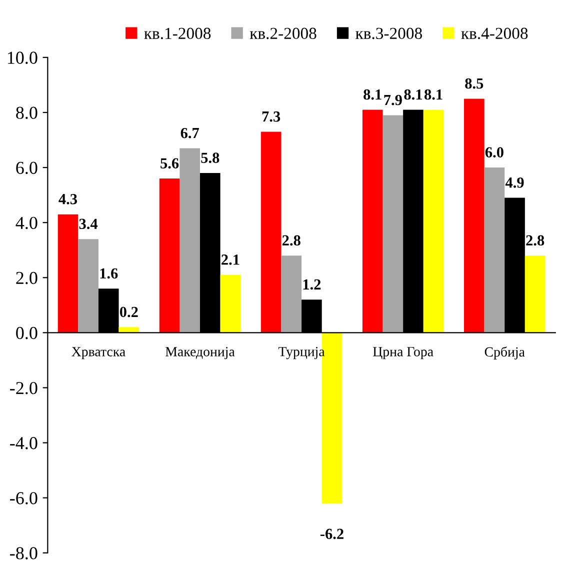 The image size is (561, 563). What do you see at coordinates (27, 168) in the screenshot?
I see `y-tick-label: 6.0` at bounding box center [27, 168].